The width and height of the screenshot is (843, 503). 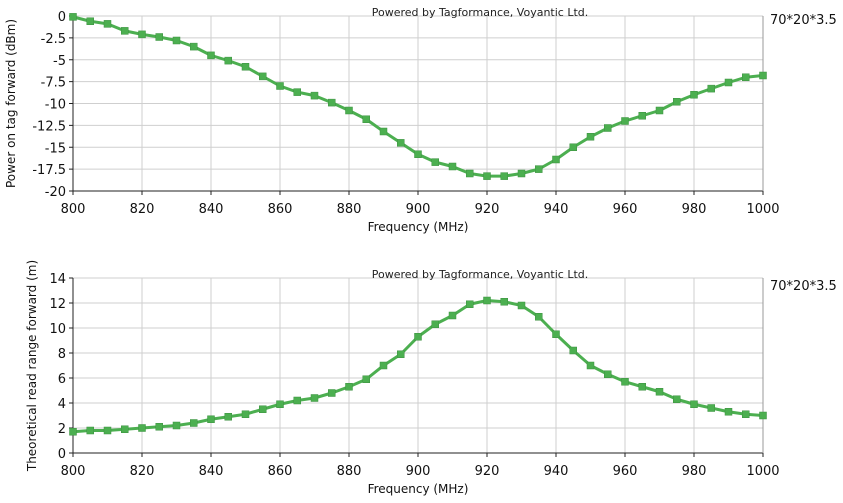 What do you see at coordinates (55, 192) in the screenshot?
I see `y-tick-label: -20` at bounding box center [55, 192].